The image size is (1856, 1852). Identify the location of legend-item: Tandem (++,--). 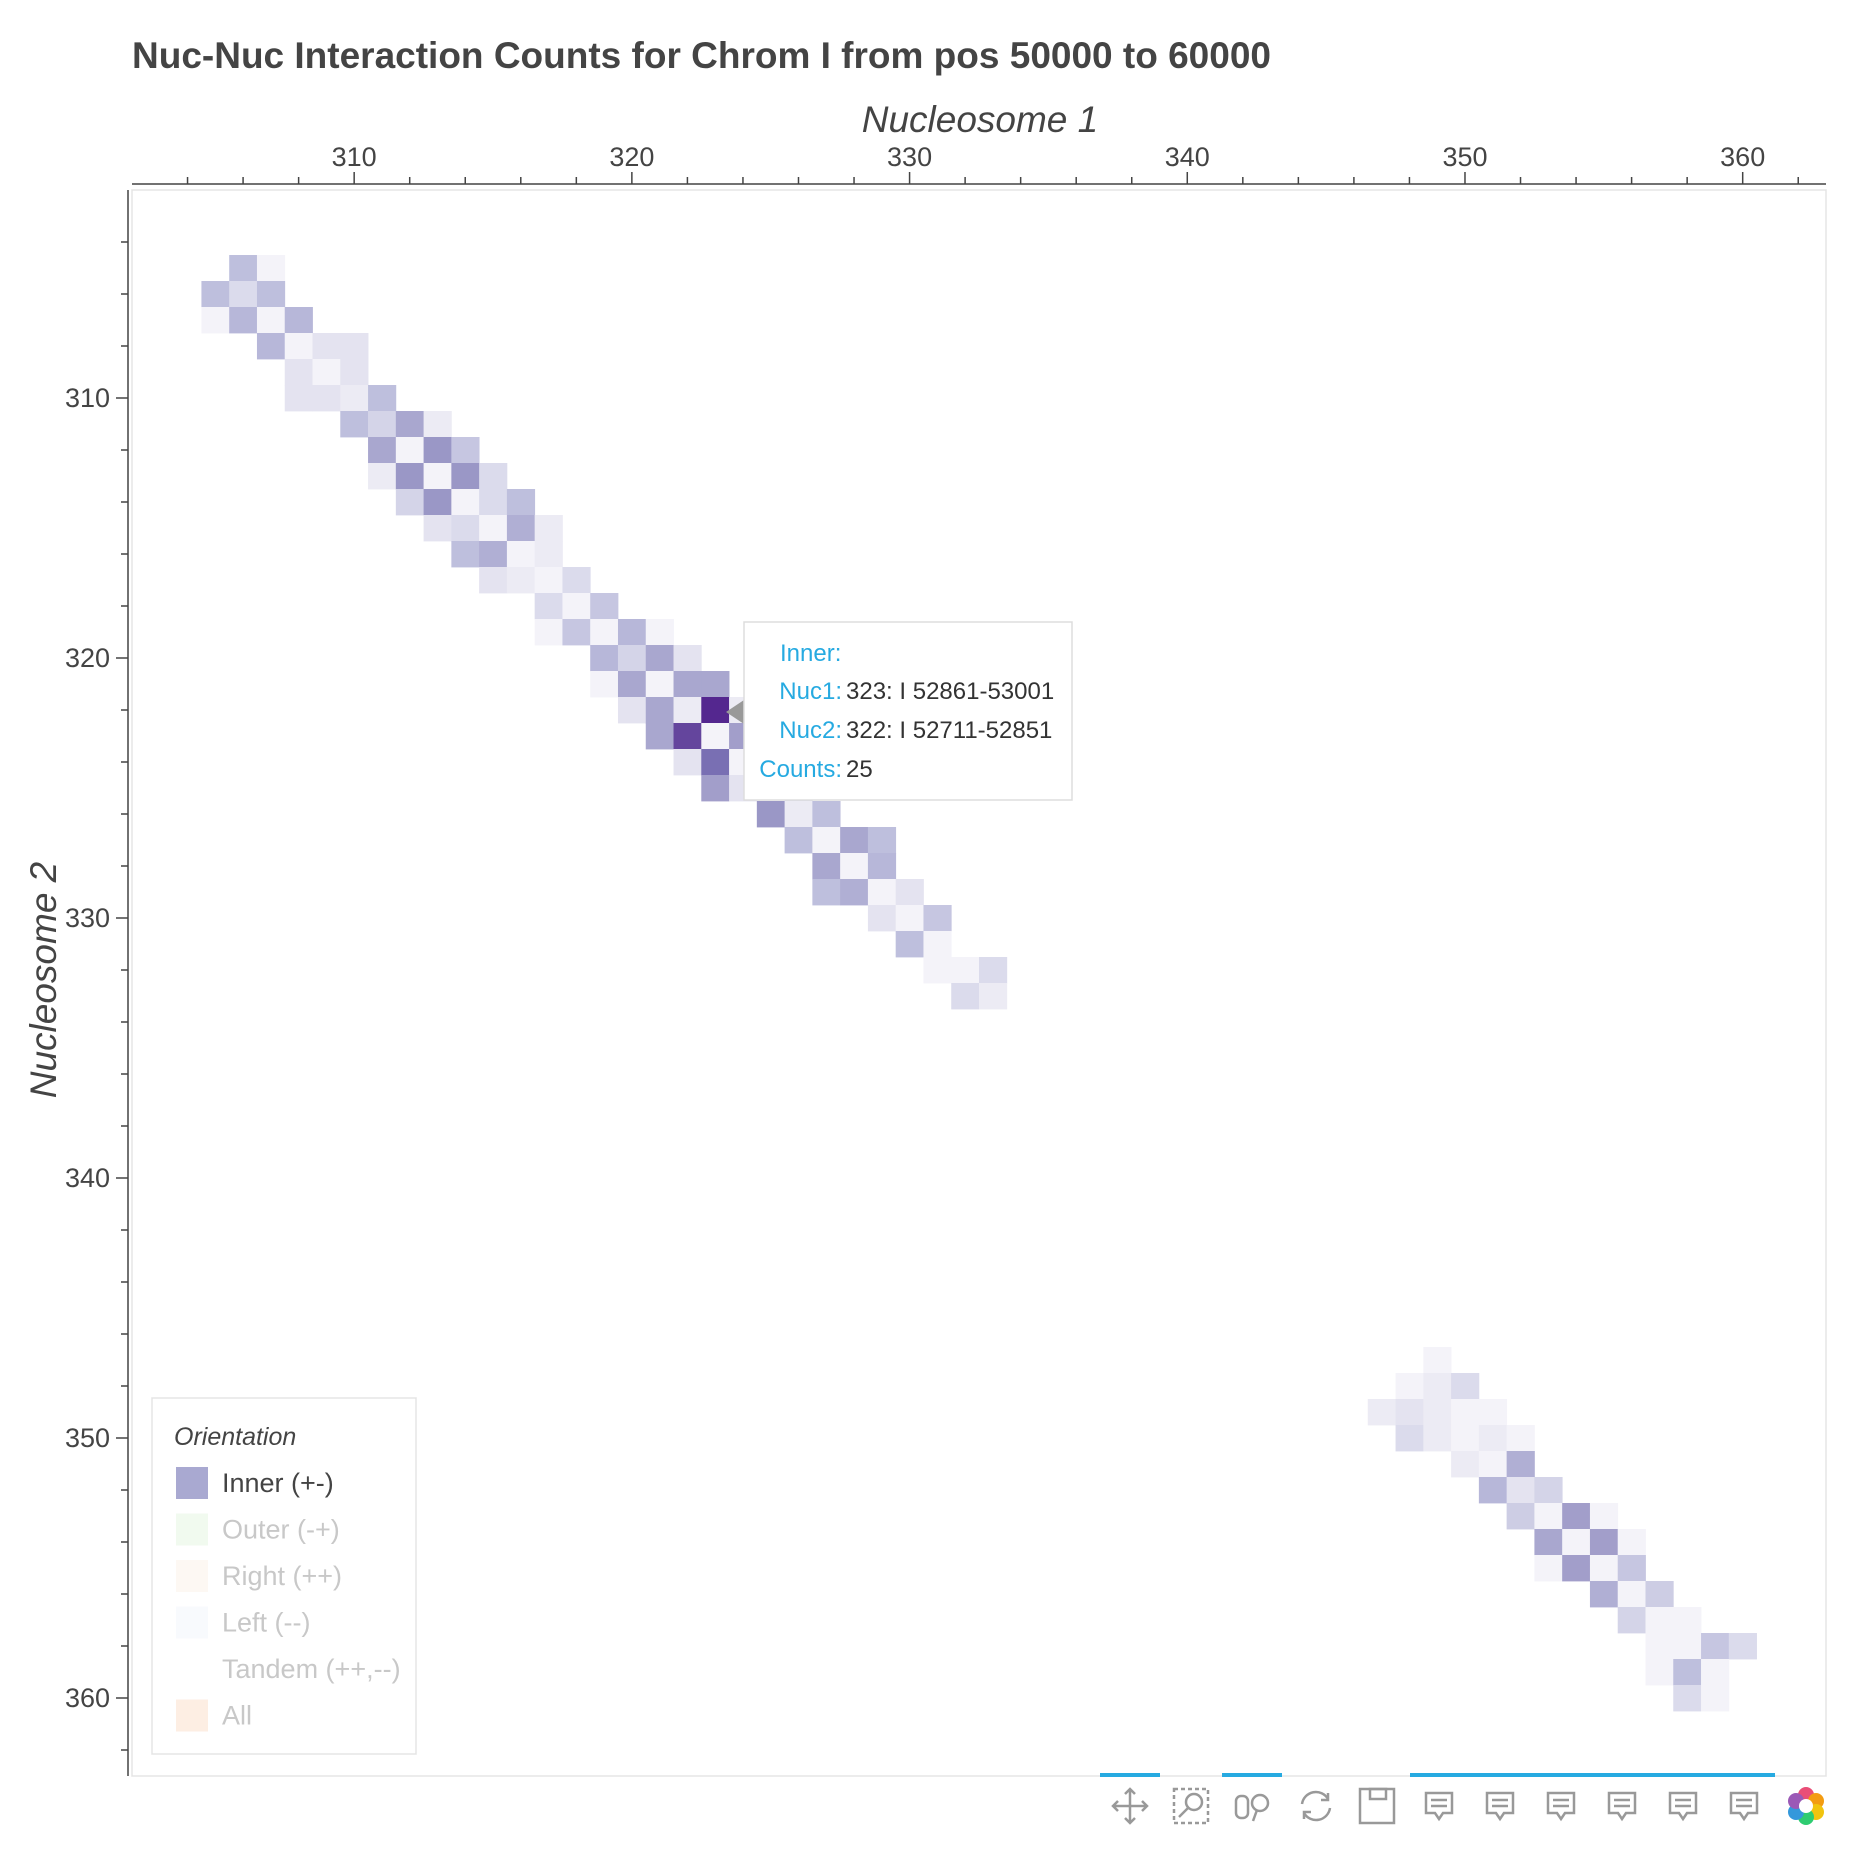
(288, 1669).